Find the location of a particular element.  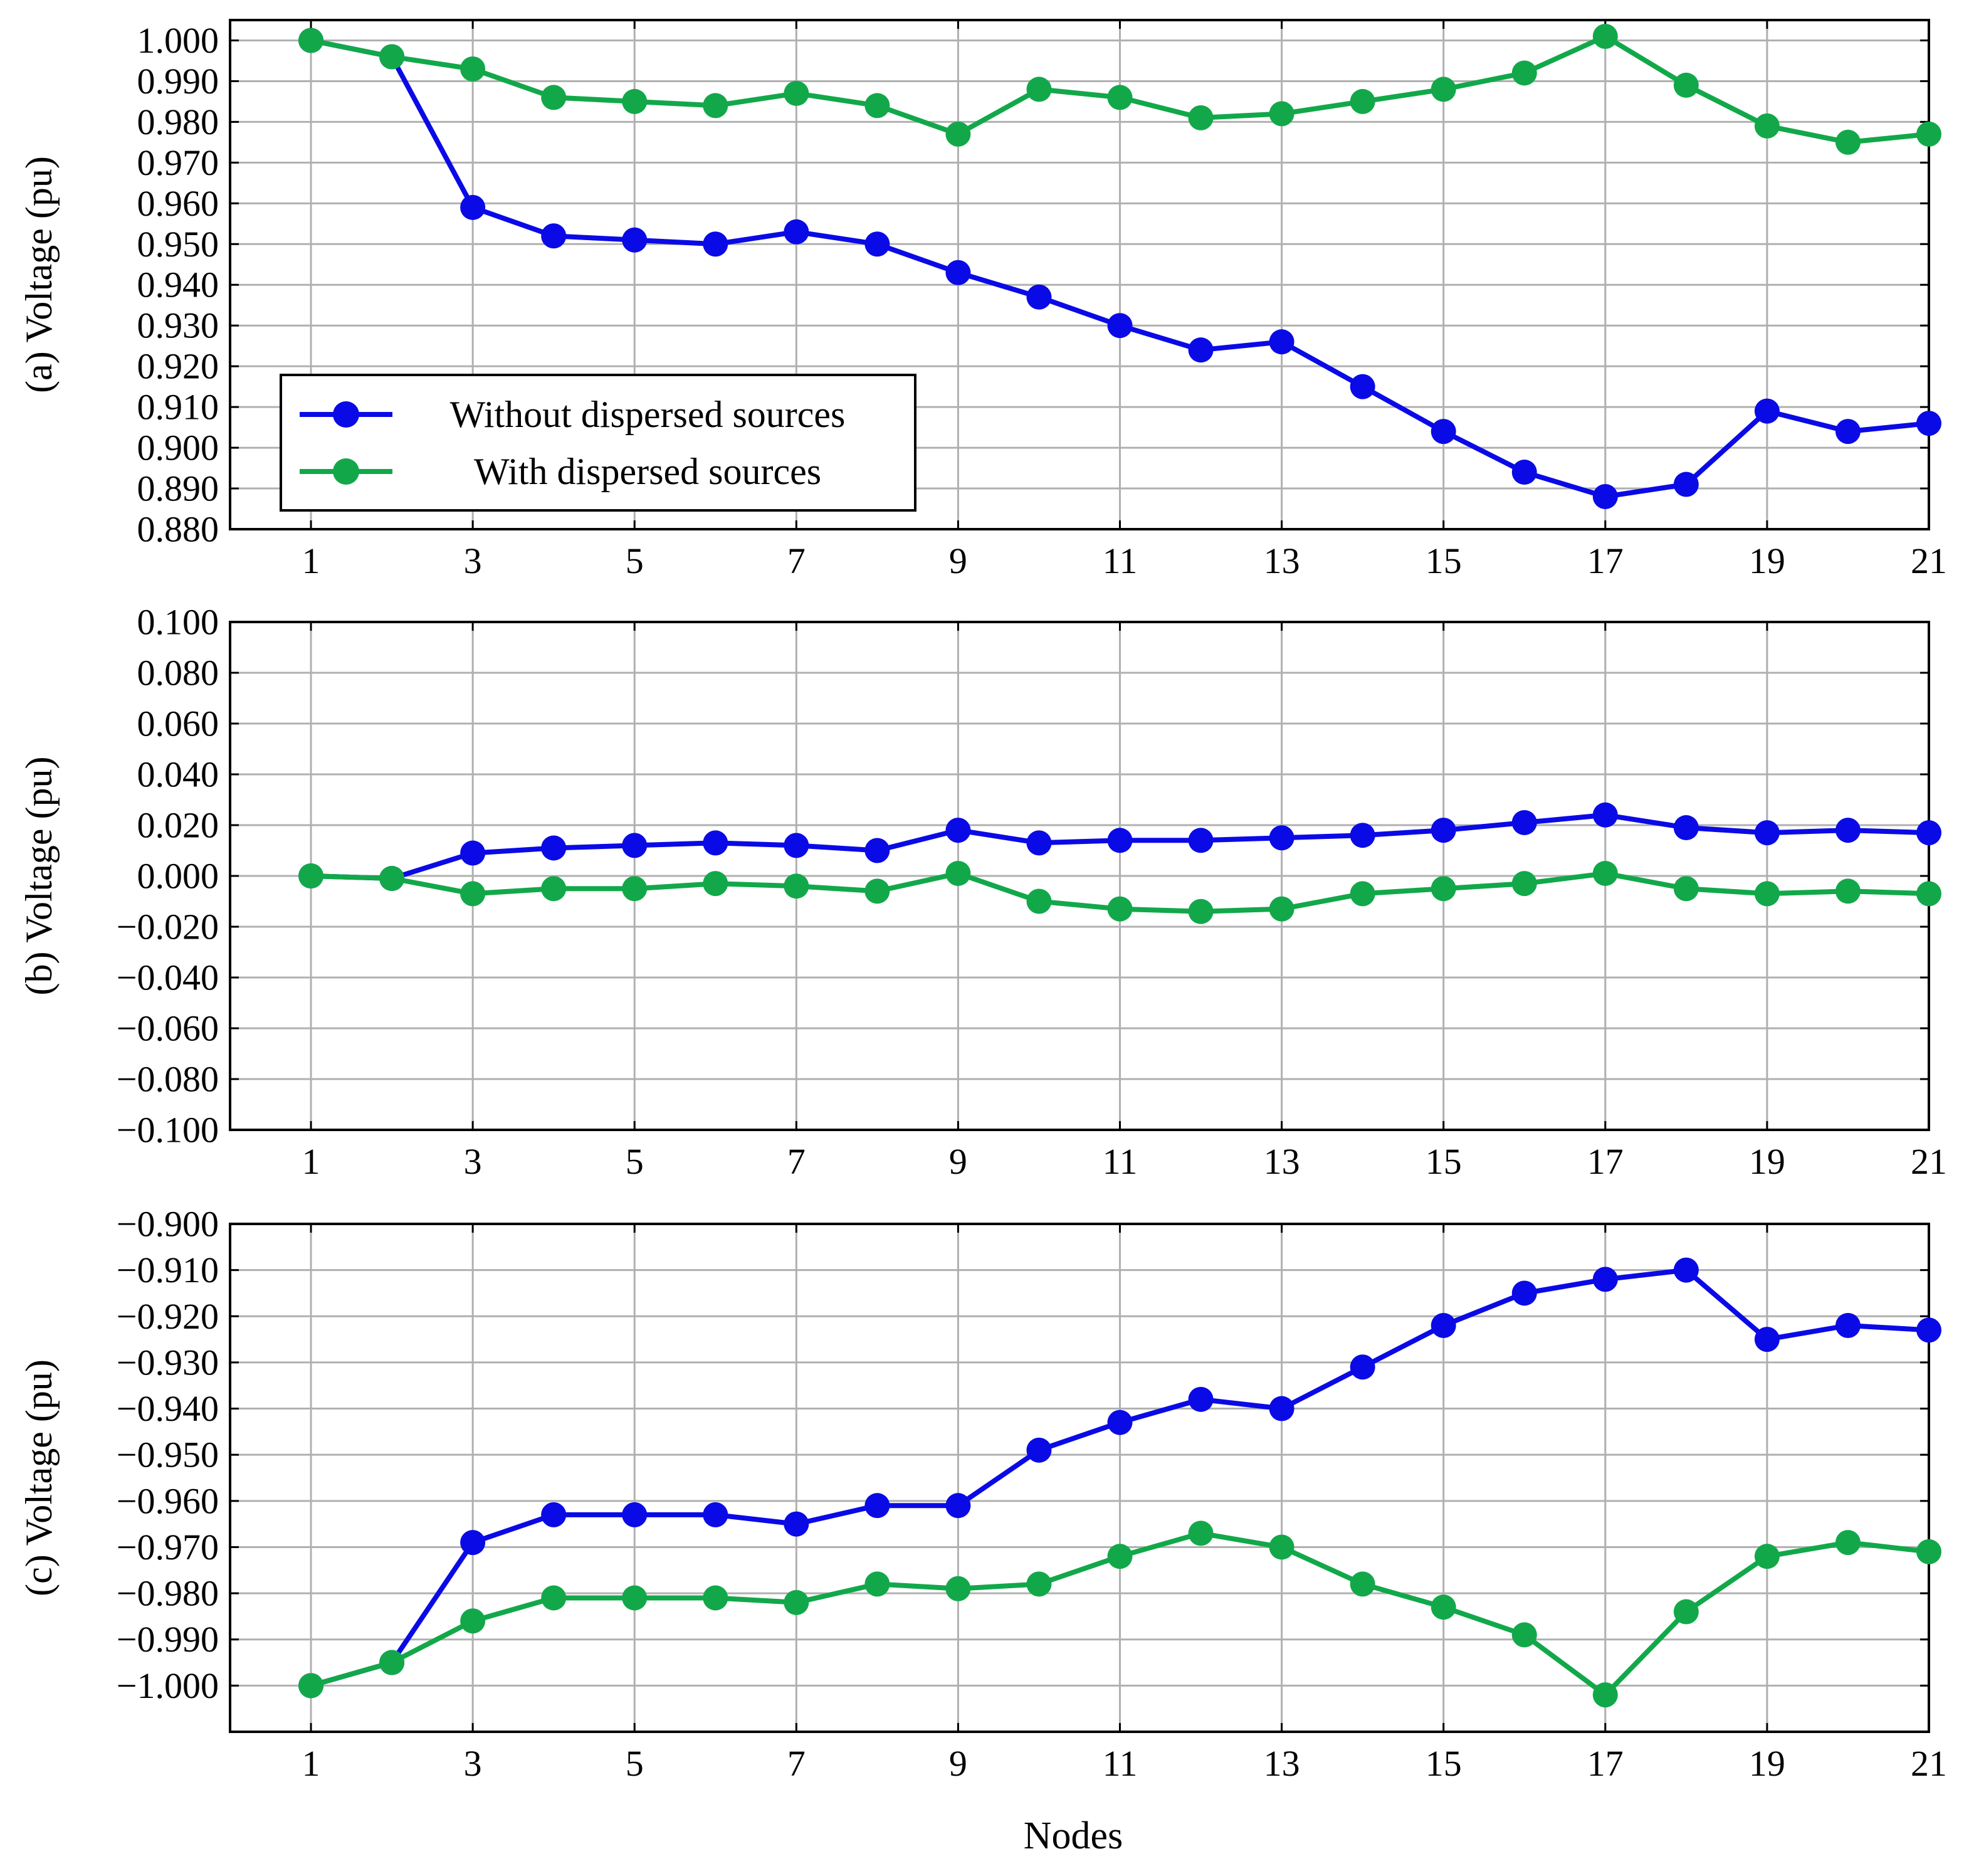

y-tick-label: −0.040 is located at coordinates (168, 977).